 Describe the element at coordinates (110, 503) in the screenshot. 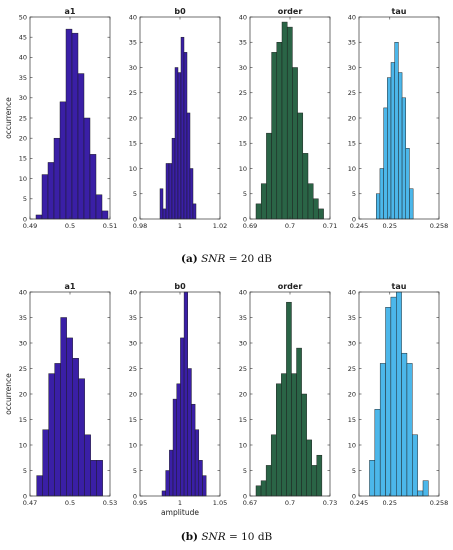

I see `x-tick-label: 0.53` at that location.